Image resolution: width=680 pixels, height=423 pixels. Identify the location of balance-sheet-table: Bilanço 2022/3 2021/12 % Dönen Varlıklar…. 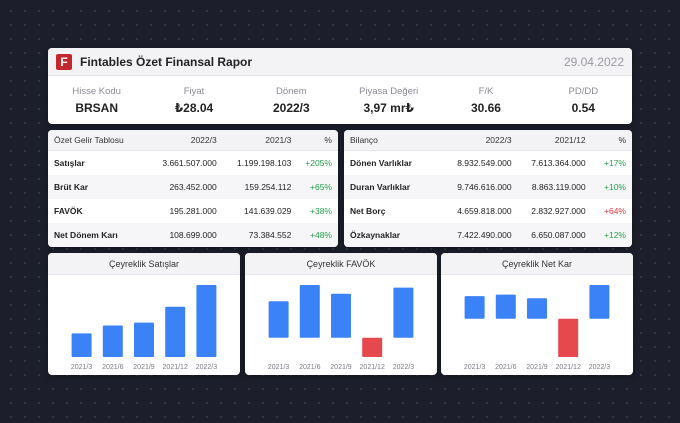
(488, 188).